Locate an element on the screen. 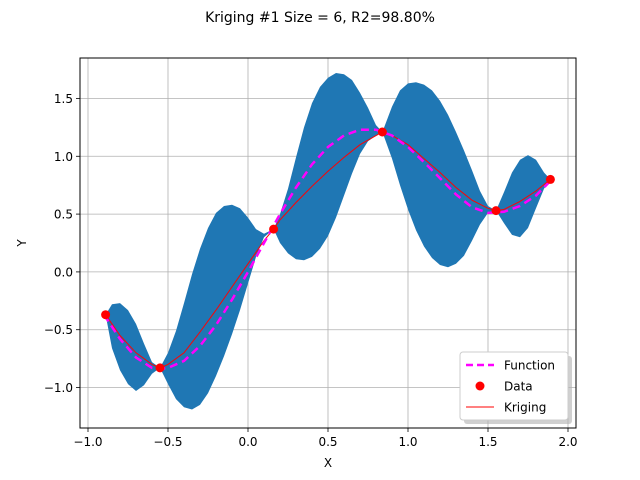 The image size is (640, 480). y-tick-label: 1.0 is located at coordinates (63, 157).